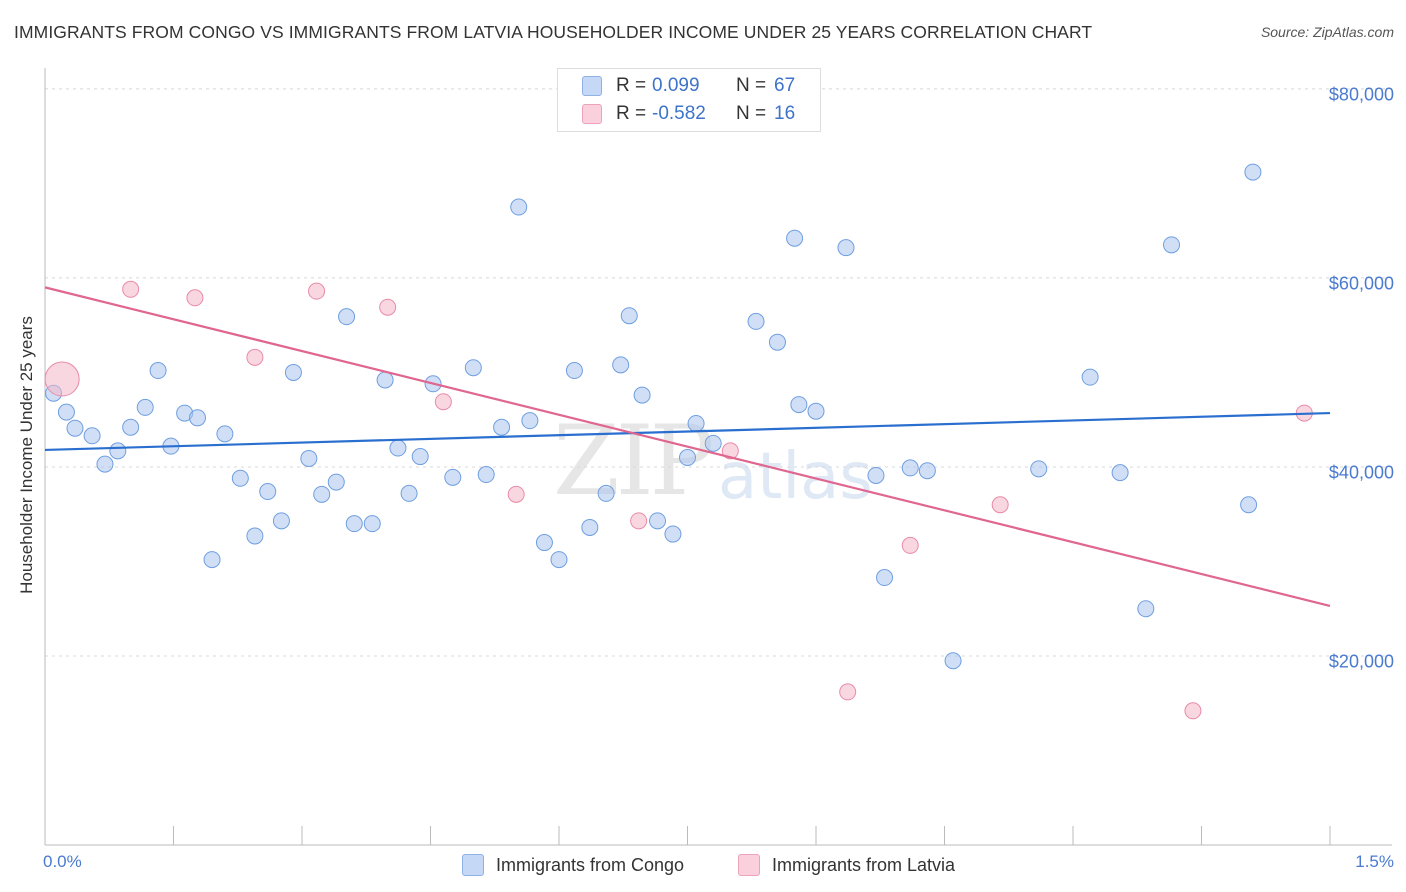 This screenshot has width=1406, height=892. I want to click on y-tick-label: $60,000, so click(1361, 283).